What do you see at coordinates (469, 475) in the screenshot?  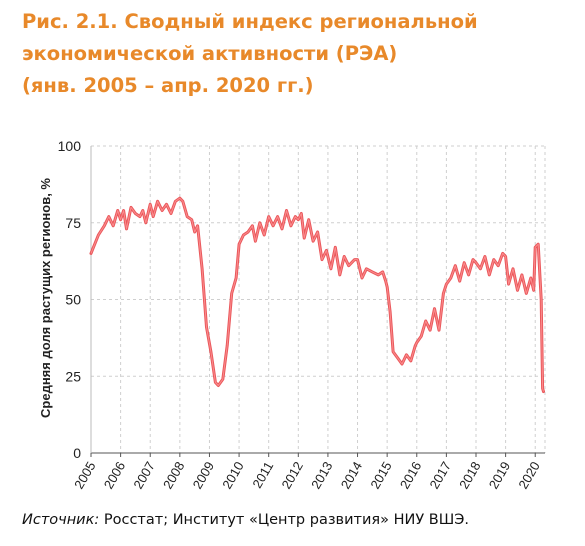 I see `x-tick-label: 2018` at bounding box center [469, 475].